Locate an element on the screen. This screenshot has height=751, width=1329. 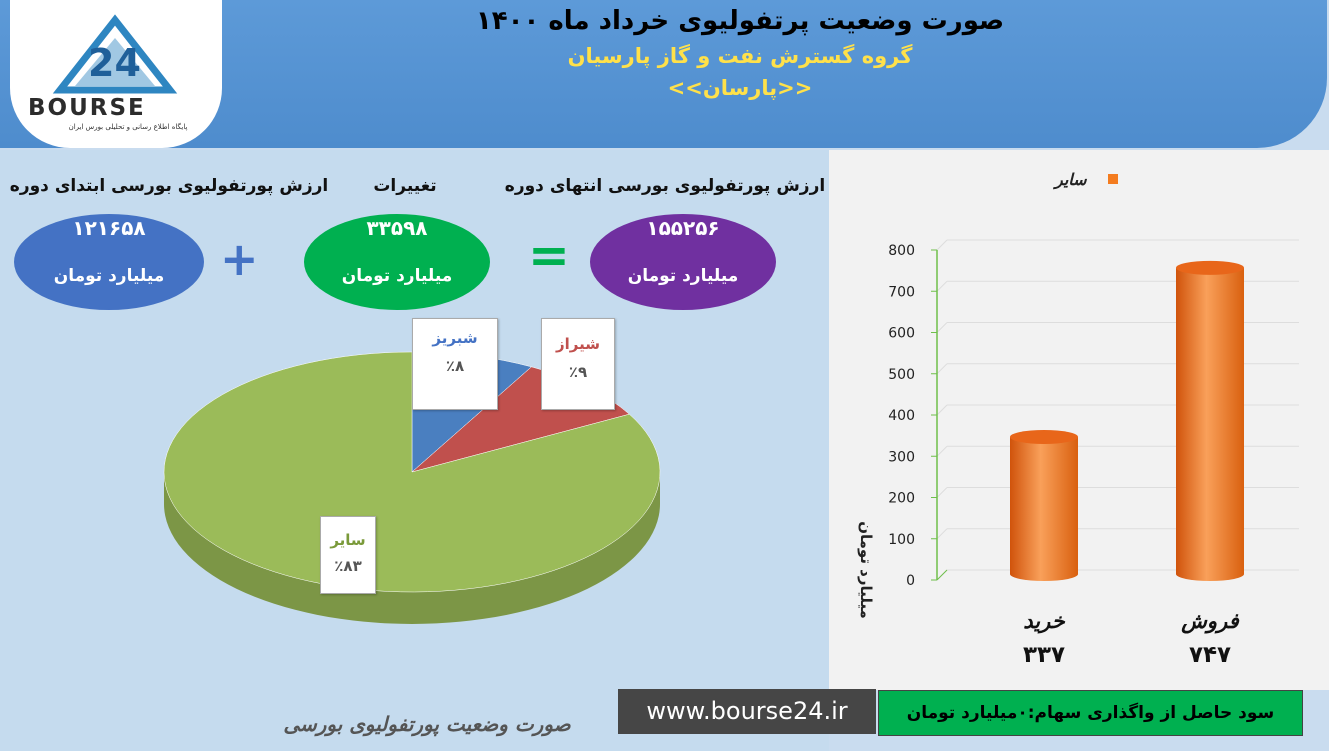
x-axis is located at coordinates (942, 575).